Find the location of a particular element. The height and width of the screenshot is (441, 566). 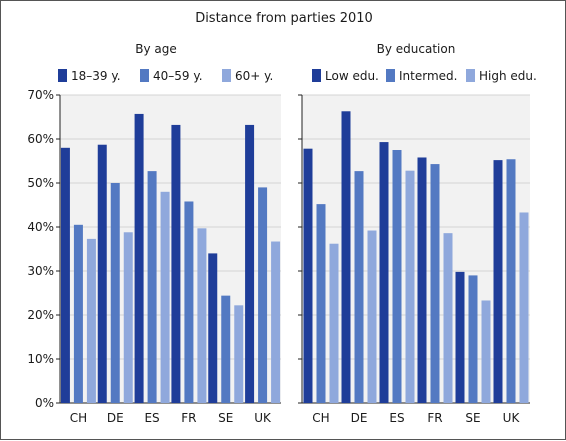

panel-subtitle-age: By age is located at coordinates (156, 49).